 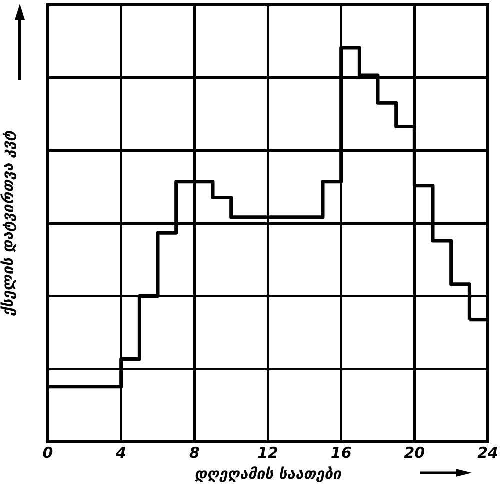 What do you see at coordinates (415, 453) in the screenshot?
I see `x-tick-label: 20` at bounding box center [415, 453].